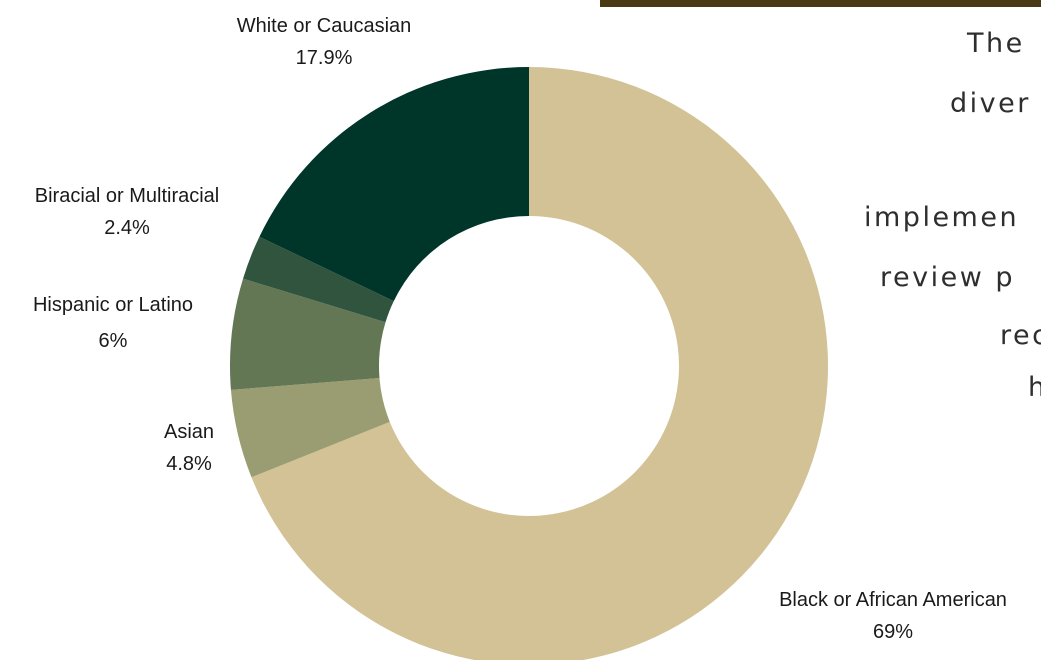 This screenshot has width=1041, height=660. Describe the element at coordinates (990, 103) in the screenshot. I see `side-text-line-2: diver` at that location.